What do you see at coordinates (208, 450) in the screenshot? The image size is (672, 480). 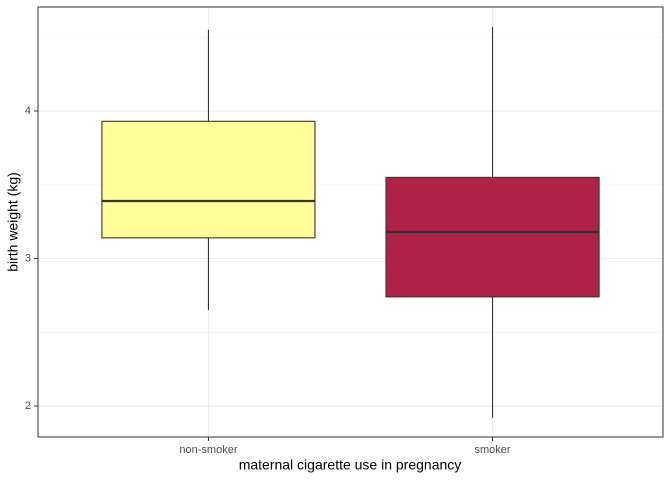 I see `x-tick-label: non-smoker` at bounding box center [208, 450].